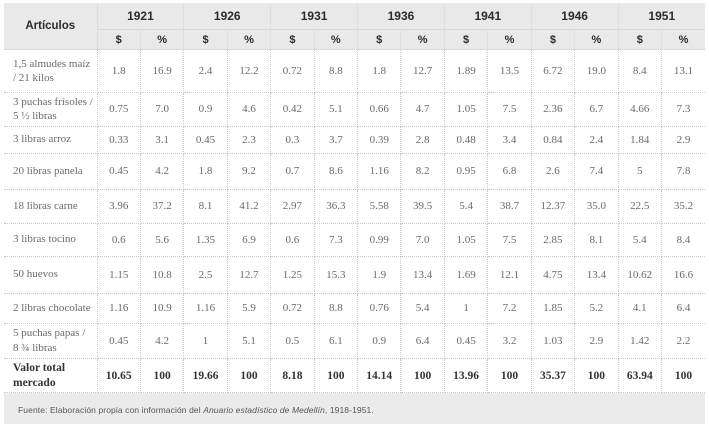 This screenshot has height=424, width=709. I want to click on cell-value: 6.8, so click(509, 171).